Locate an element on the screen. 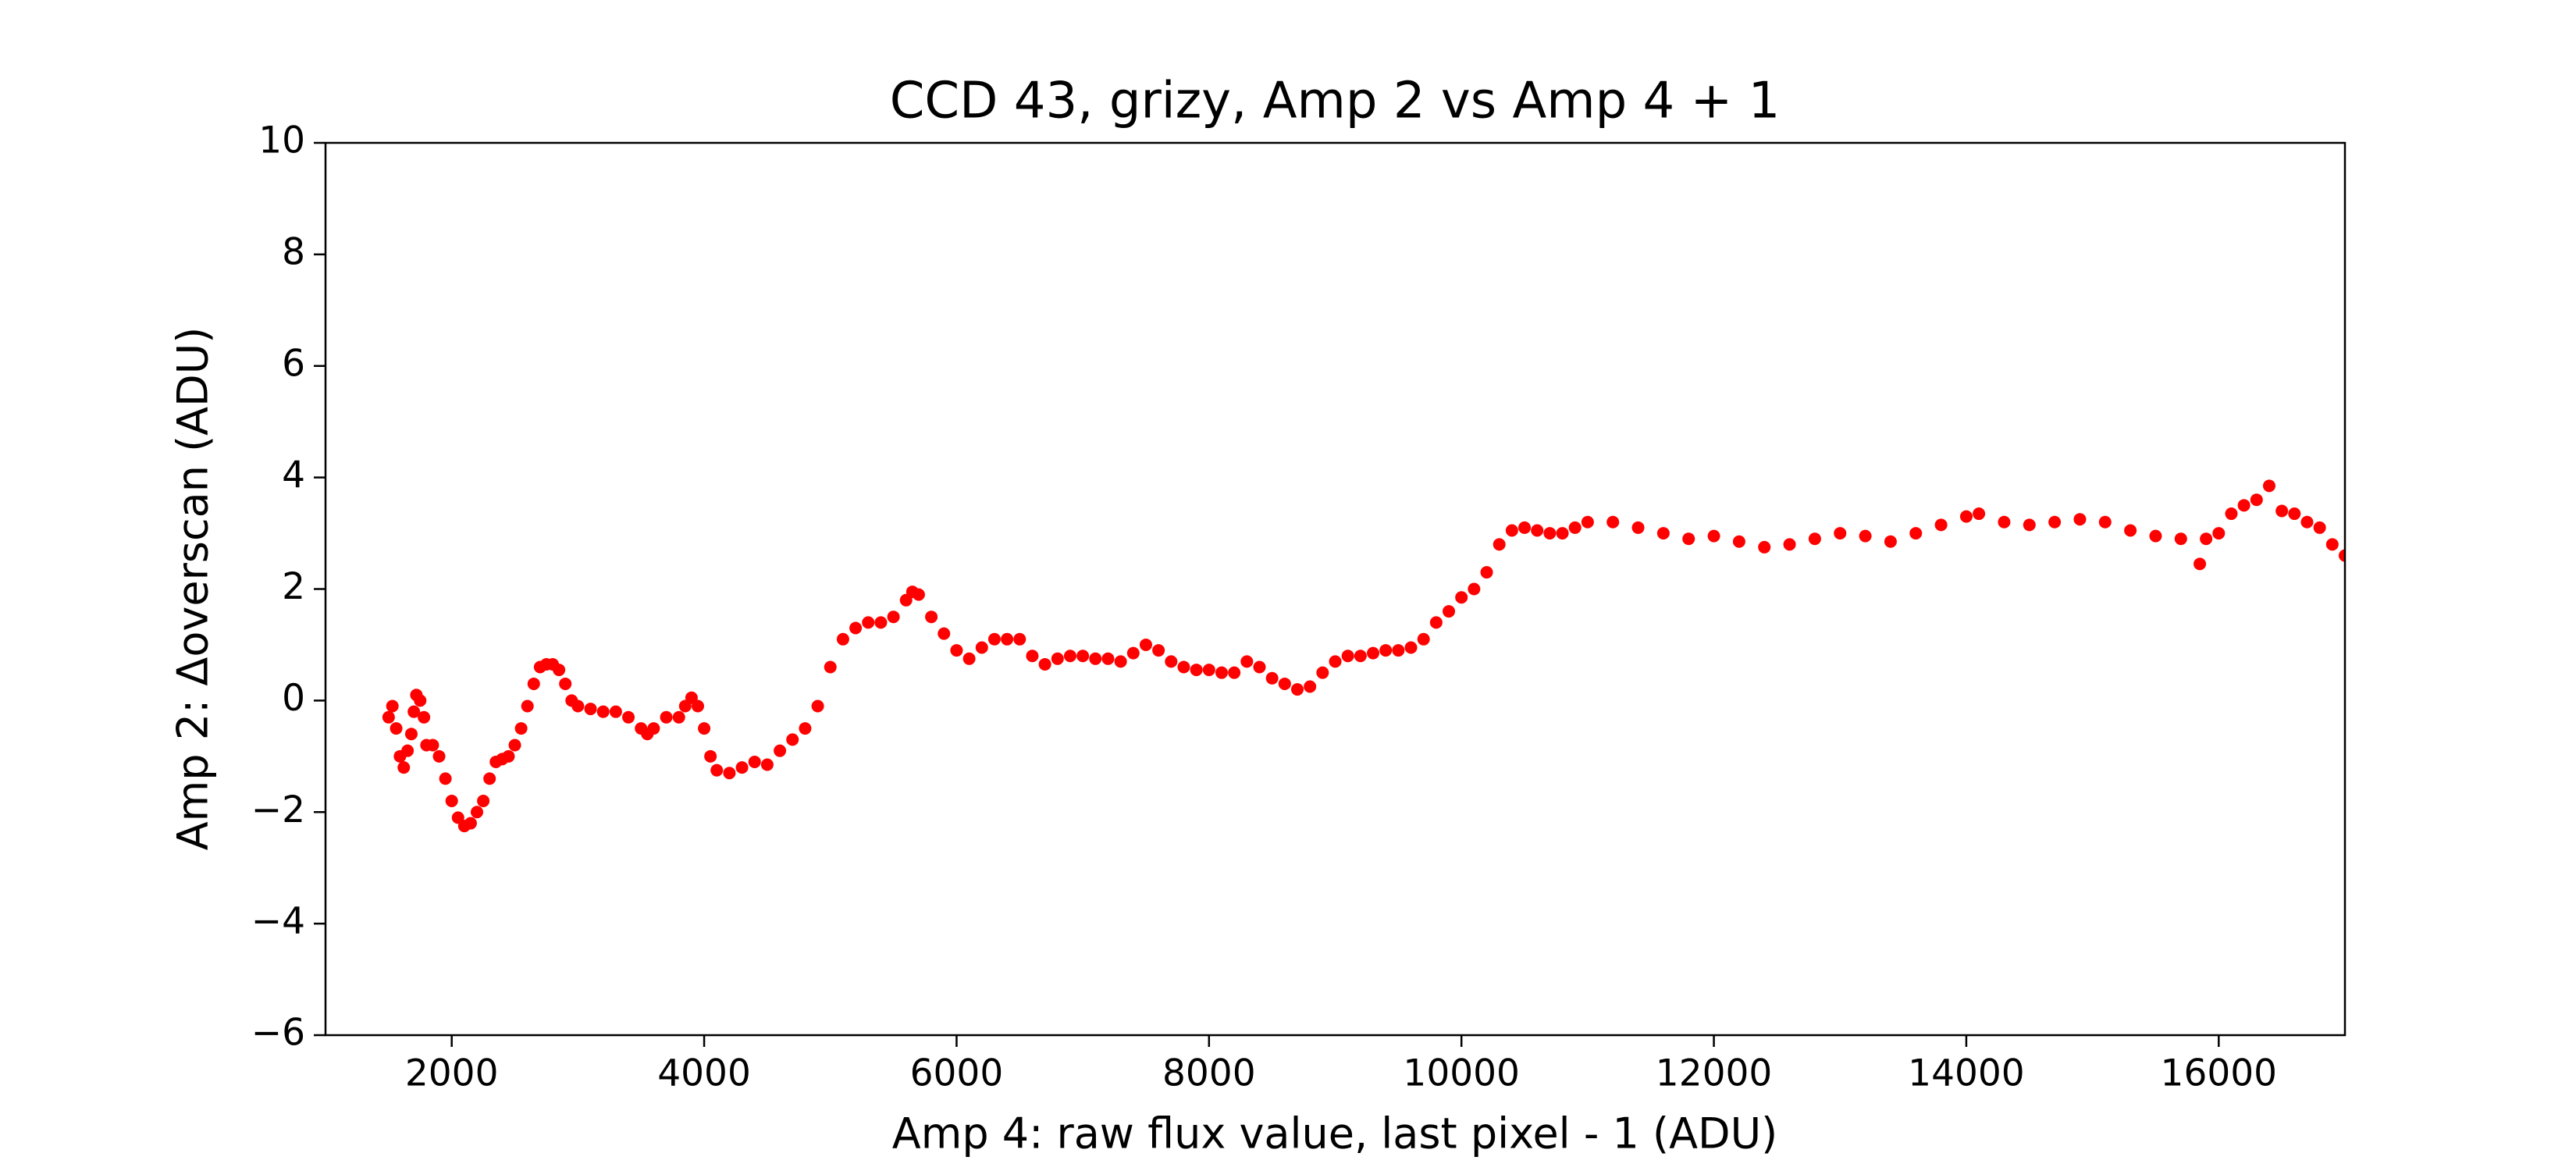 Image resolution: width=2576 pixels, height=1171 pixels. y-tick-label: 2 is located at coordinates (293, 586).